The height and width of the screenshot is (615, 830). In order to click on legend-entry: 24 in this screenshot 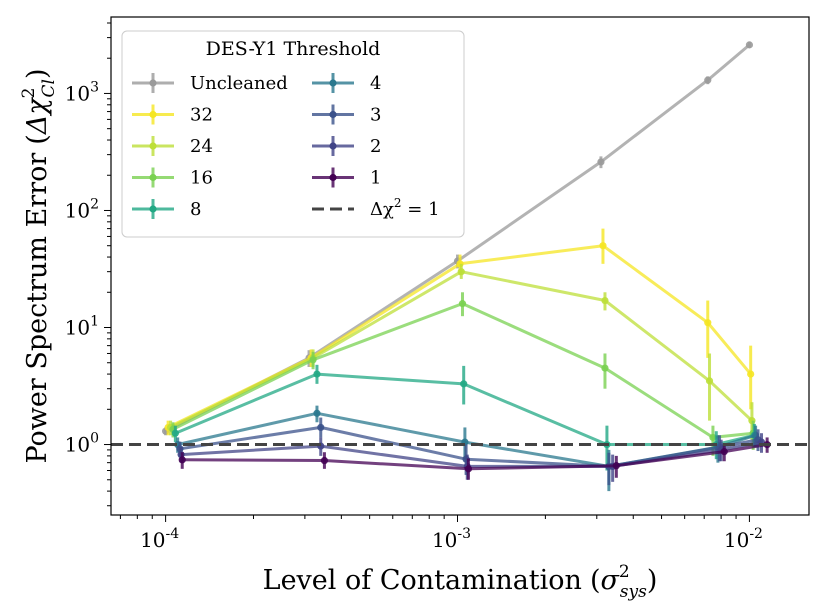, I will do `click(172, 146)`.